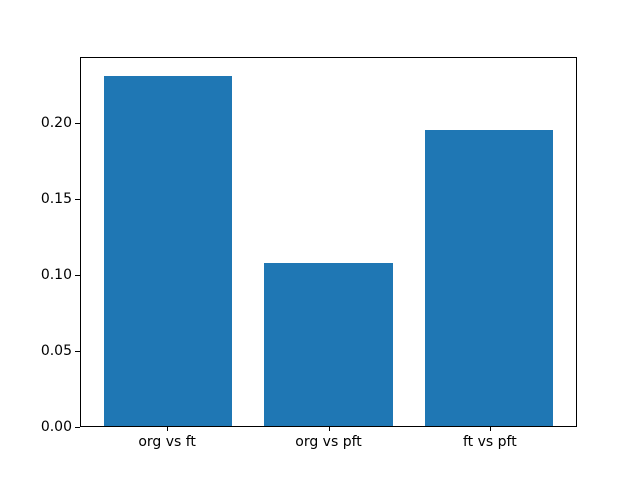  Describe the element at coordinates (328, 442) in the screenshot. I see `x-tick-label: org vs pft` at that location.